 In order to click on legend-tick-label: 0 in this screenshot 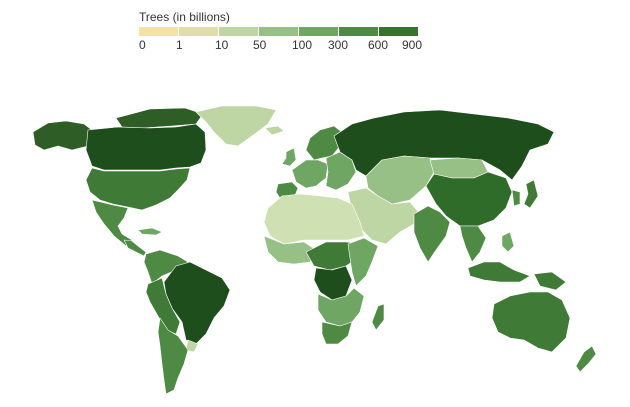, I will do `click(142, 45)`.